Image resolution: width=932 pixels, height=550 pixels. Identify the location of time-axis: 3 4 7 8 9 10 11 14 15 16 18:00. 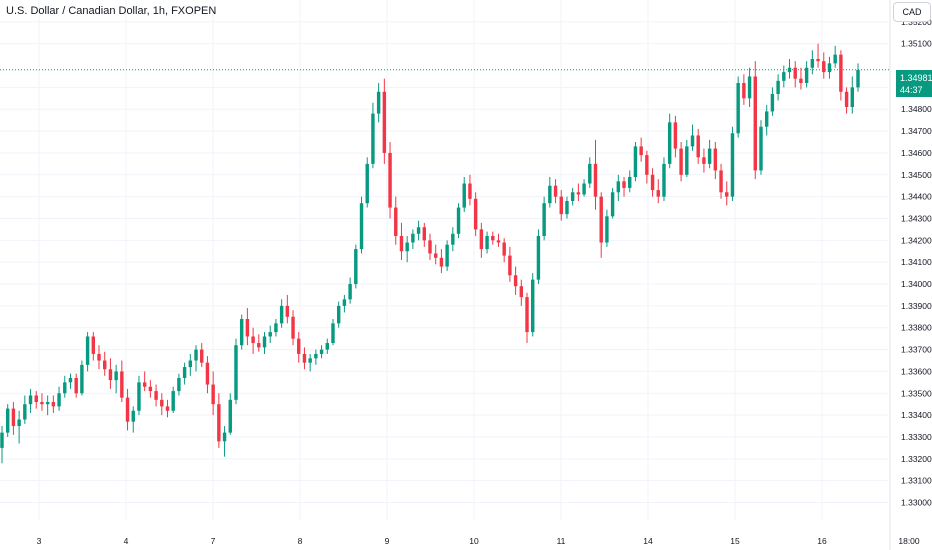
(478, 541).